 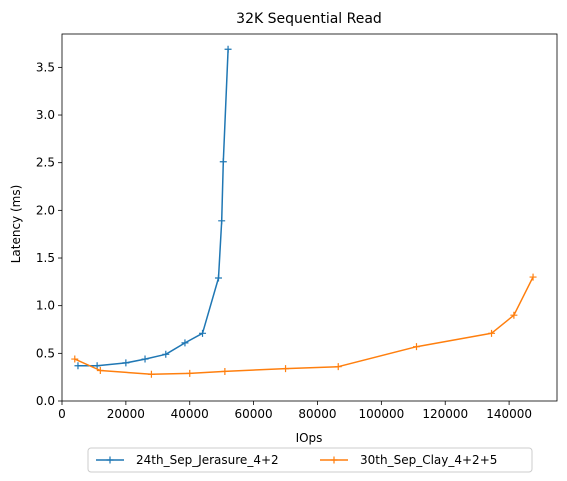 I want to click on x-tick-label: 60000, so click(x=254, y=414).